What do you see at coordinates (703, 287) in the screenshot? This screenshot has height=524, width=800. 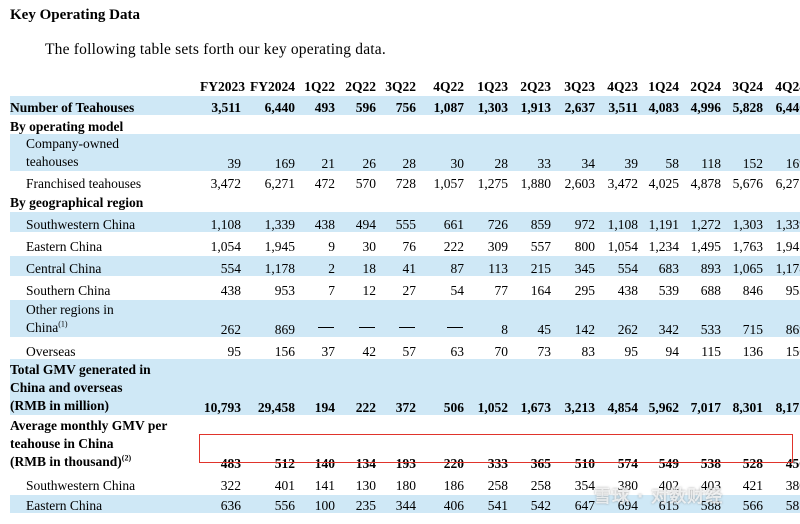 I see `table-cell: 688` at bounding box center [703, 287].